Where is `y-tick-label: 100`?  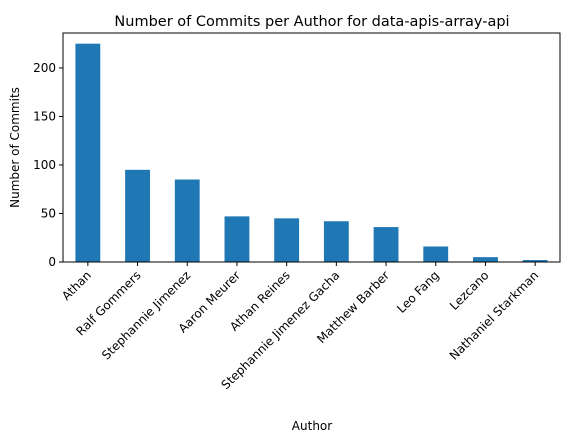
y-tick-label: 100 is located at coordinates (44, 165).